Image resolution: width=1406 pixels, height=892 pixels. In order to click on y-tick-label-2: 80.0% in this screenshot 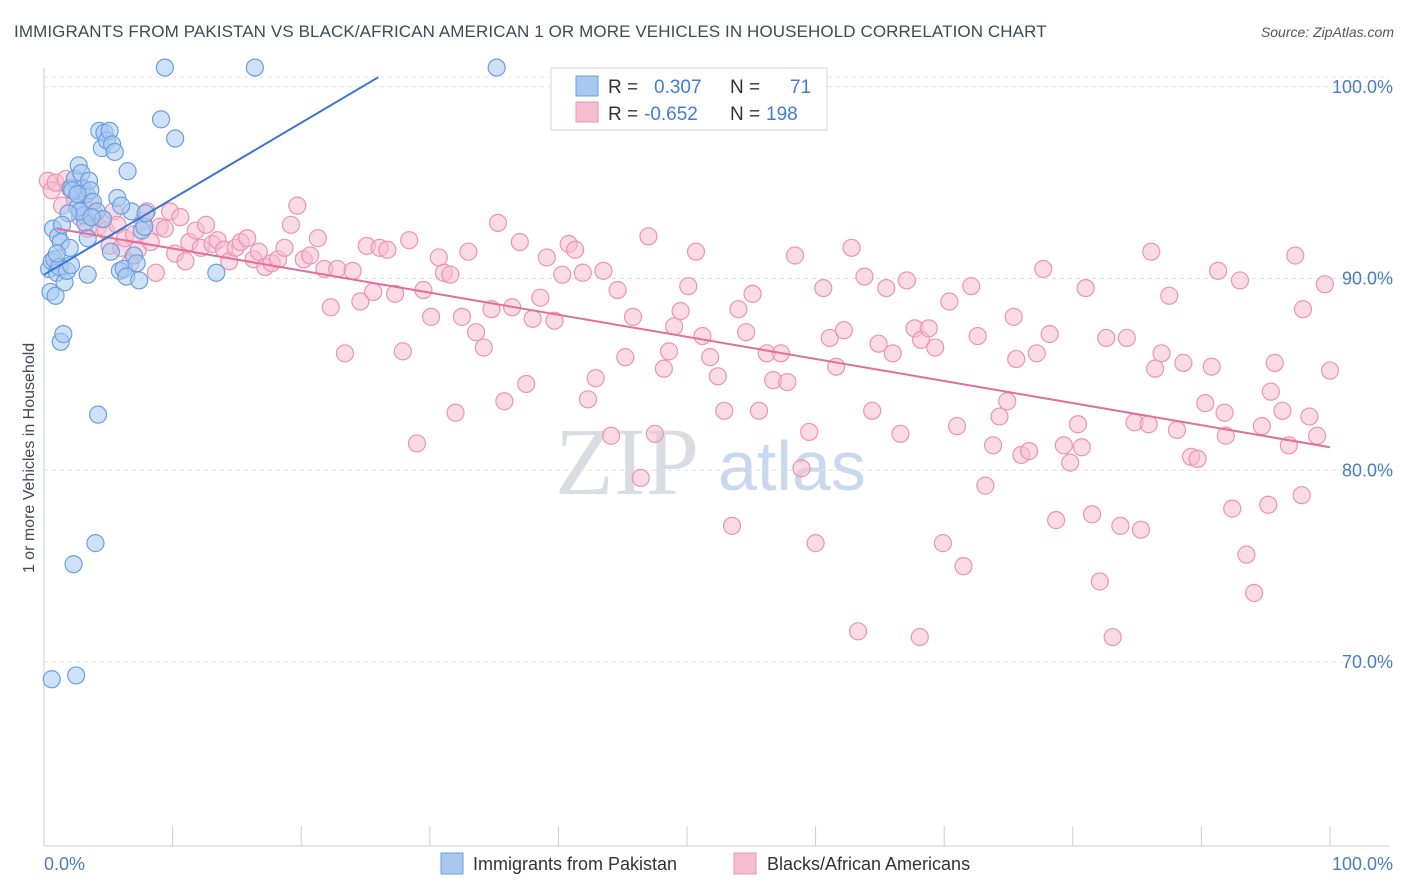, I will do `click(1367, 470)`.